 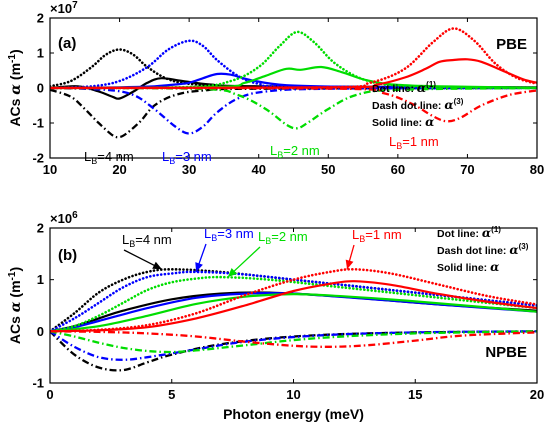 I want to click on series-1-solid-line, so click(x=293, y=88).